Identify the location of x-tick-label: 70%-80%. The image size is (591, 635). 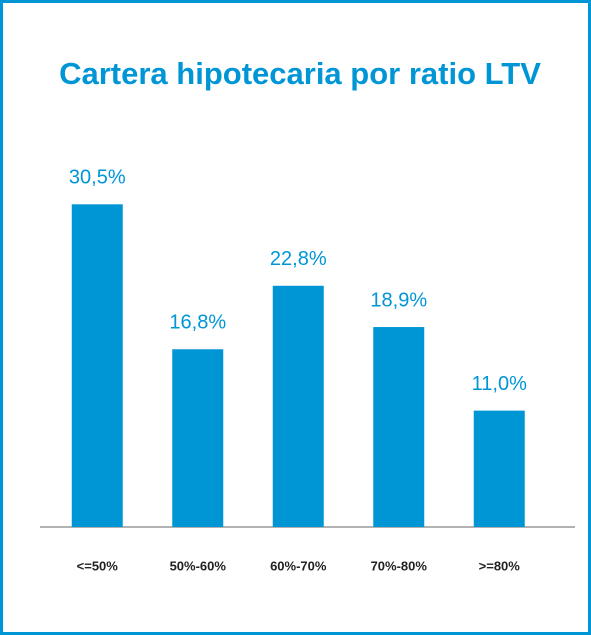
(399, 565).